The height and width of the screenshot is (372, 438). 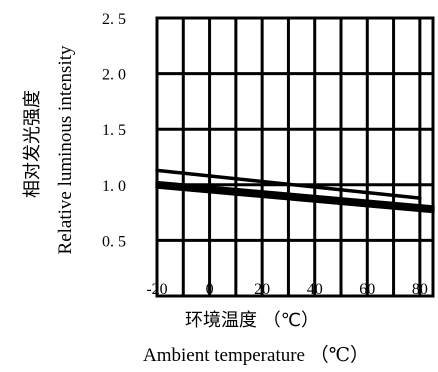 What do you see at coordinates (156, 289) in the screenshot?
I see `x-tick-label: -20` at bounding box center [156, 289].